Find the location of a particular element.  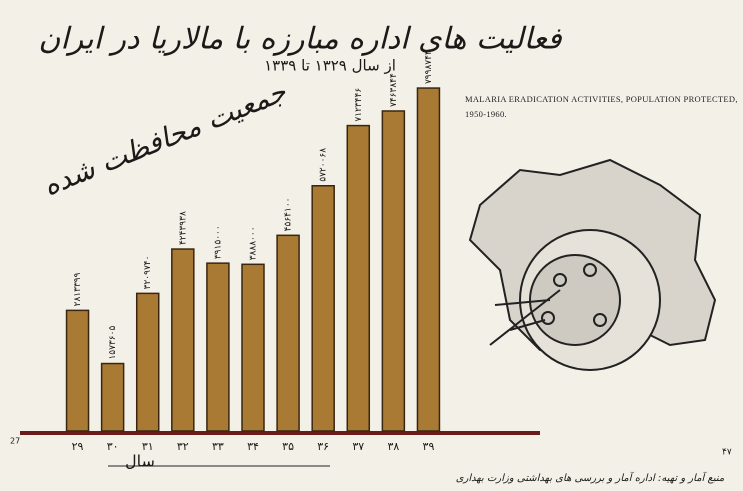

value-label: ۳۹۱۵۰۰۰ is located at coordinates (218, 242).